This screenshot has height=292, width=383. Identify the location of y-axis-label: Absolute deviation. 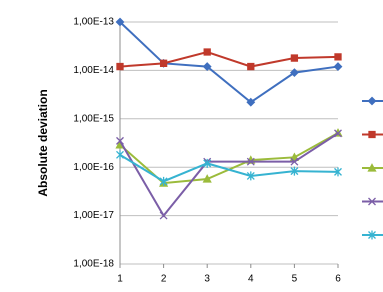
(43, 142).